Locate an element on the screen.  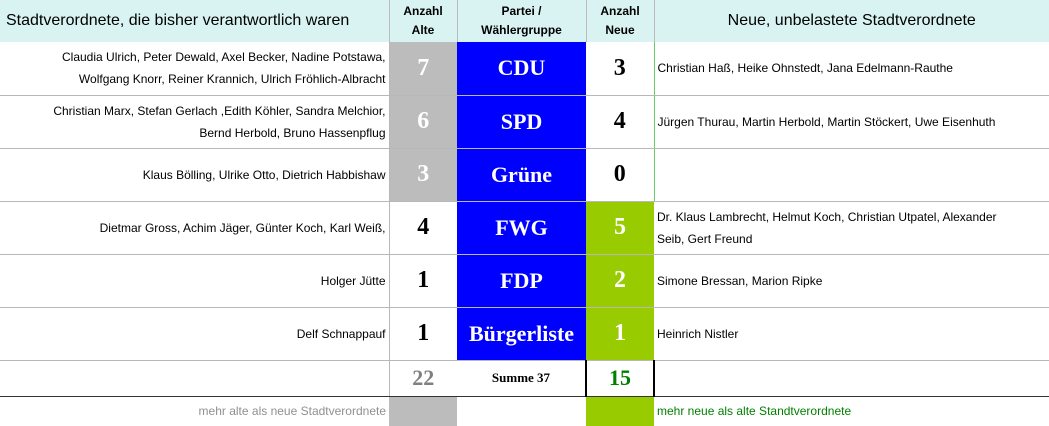
party-name: SPD is located at coordinates (521, 121).